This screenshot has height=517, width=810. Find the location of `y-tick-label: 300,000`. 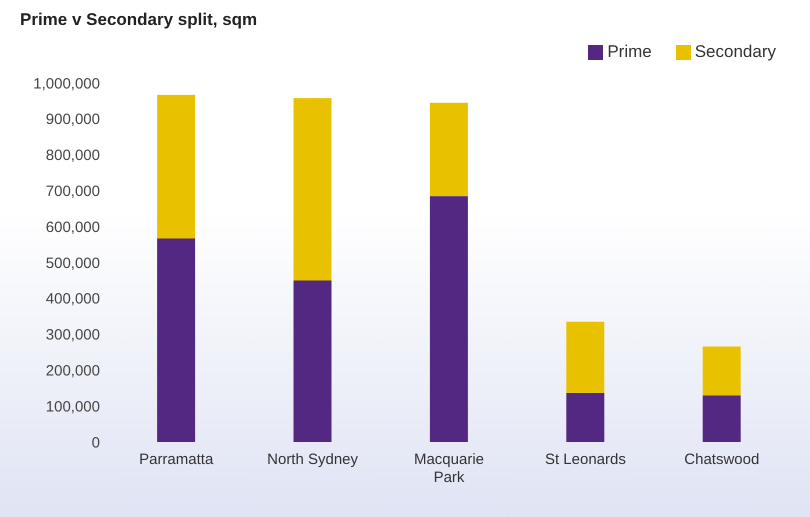

y-tick-label: 300,000 is located at coordinates (73, 335).